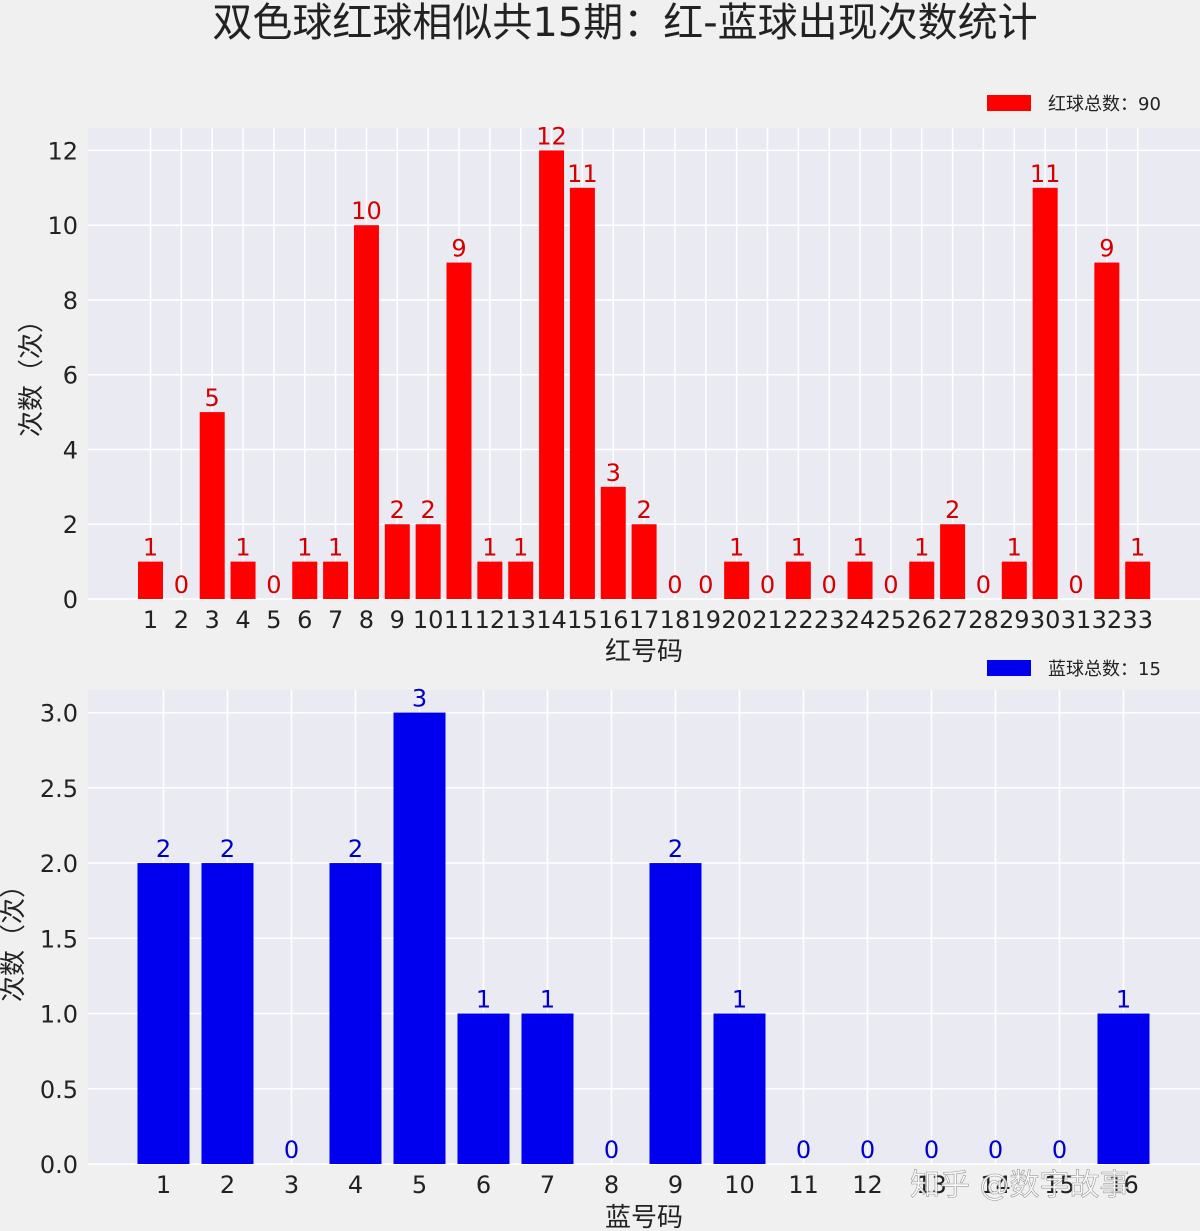  Describe the element at coordinates (675, 1185) in the screenshot. I see `x-tick-label: 9` at that location.